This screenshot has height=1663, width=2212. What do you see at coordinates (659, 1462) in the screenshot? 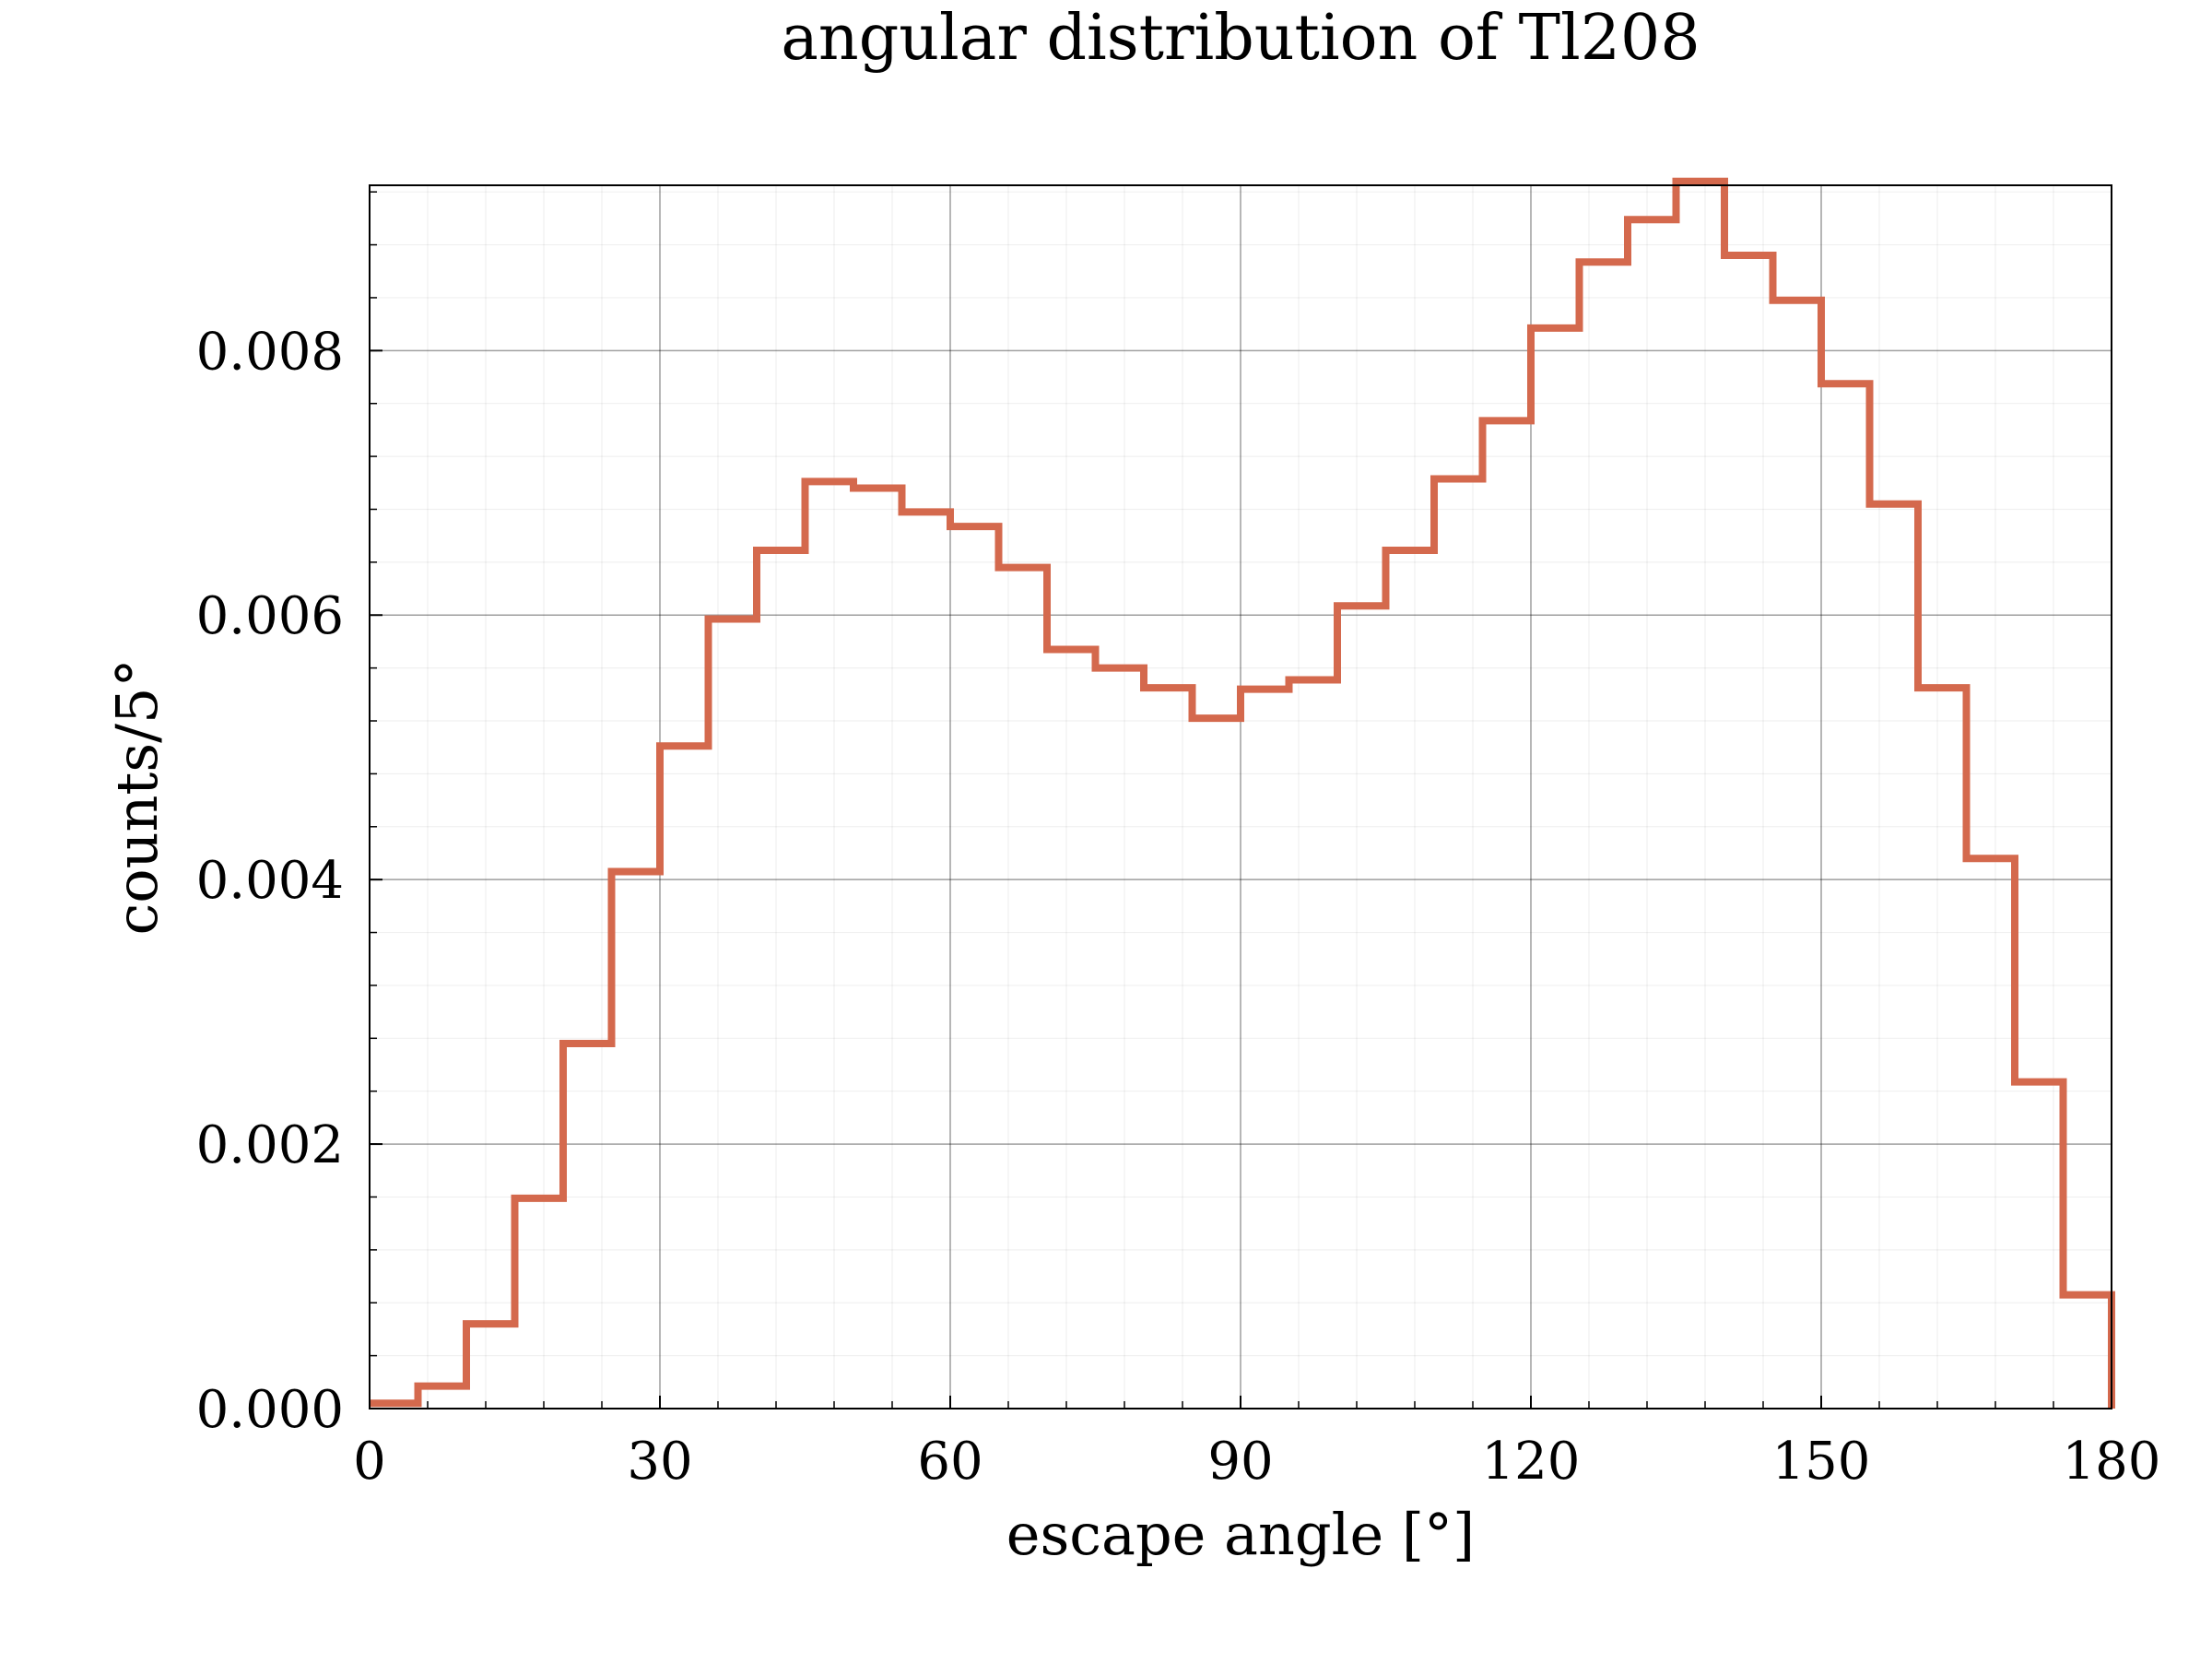
I see `x-tick-label: 30` at bounding box center [659, 1462].